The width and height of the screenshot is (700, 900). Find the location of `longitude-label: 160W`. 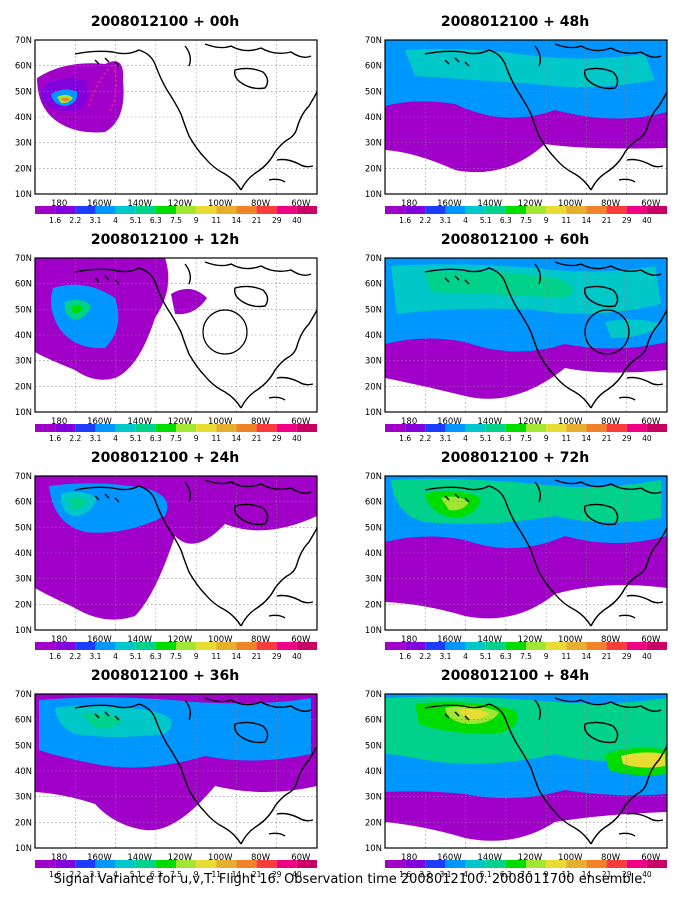

longitude-label: 160W is located at coordinates (449, 204).